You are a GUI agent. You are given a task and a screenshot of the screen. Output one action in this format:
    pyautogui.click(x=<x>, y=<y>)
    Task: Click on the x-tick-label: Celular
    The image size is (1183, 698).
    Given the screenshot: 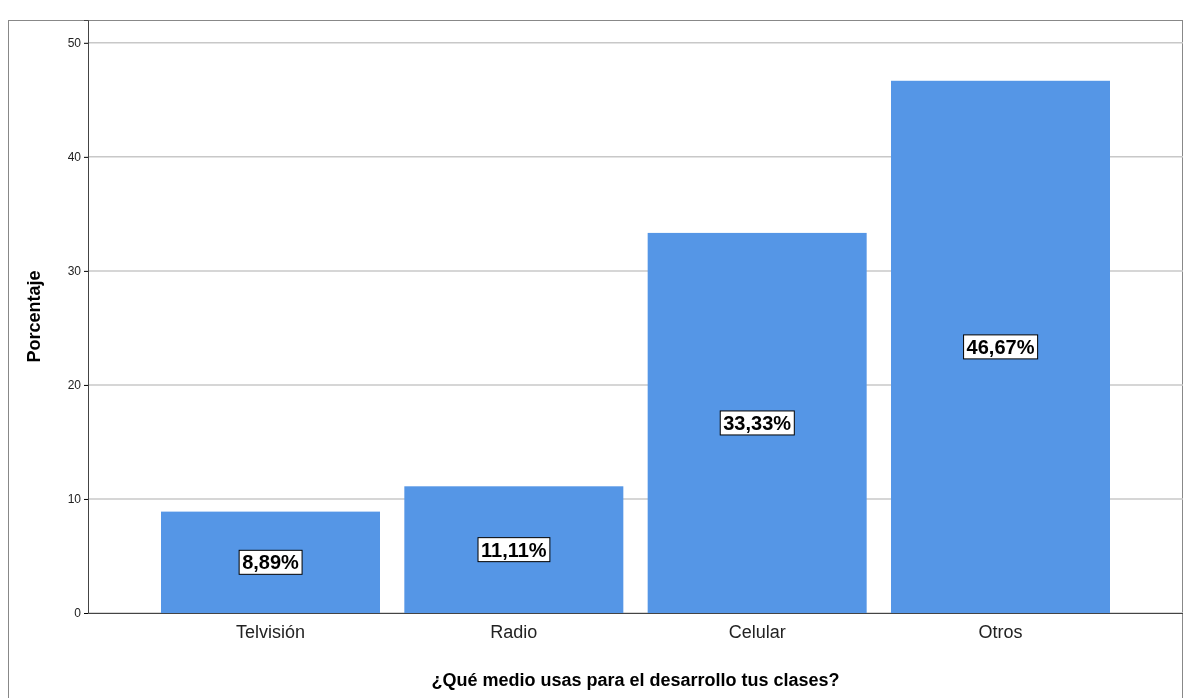 What is the action you would take?
    pyautogui.click(x=757, y=631)
    